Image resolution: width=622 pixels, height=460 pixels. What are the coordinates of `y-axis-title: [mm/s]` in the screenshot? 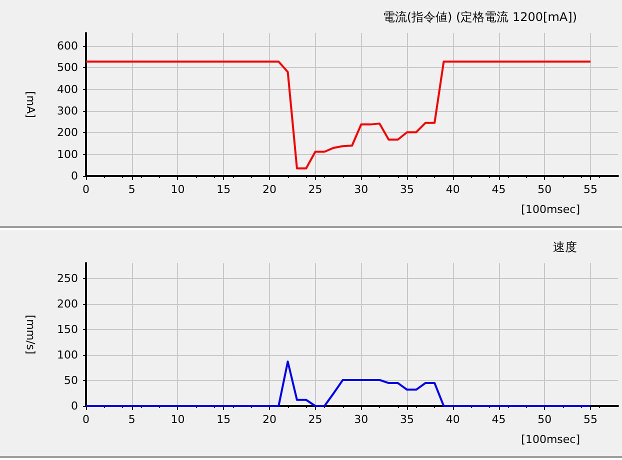 It's located at (30, 334).